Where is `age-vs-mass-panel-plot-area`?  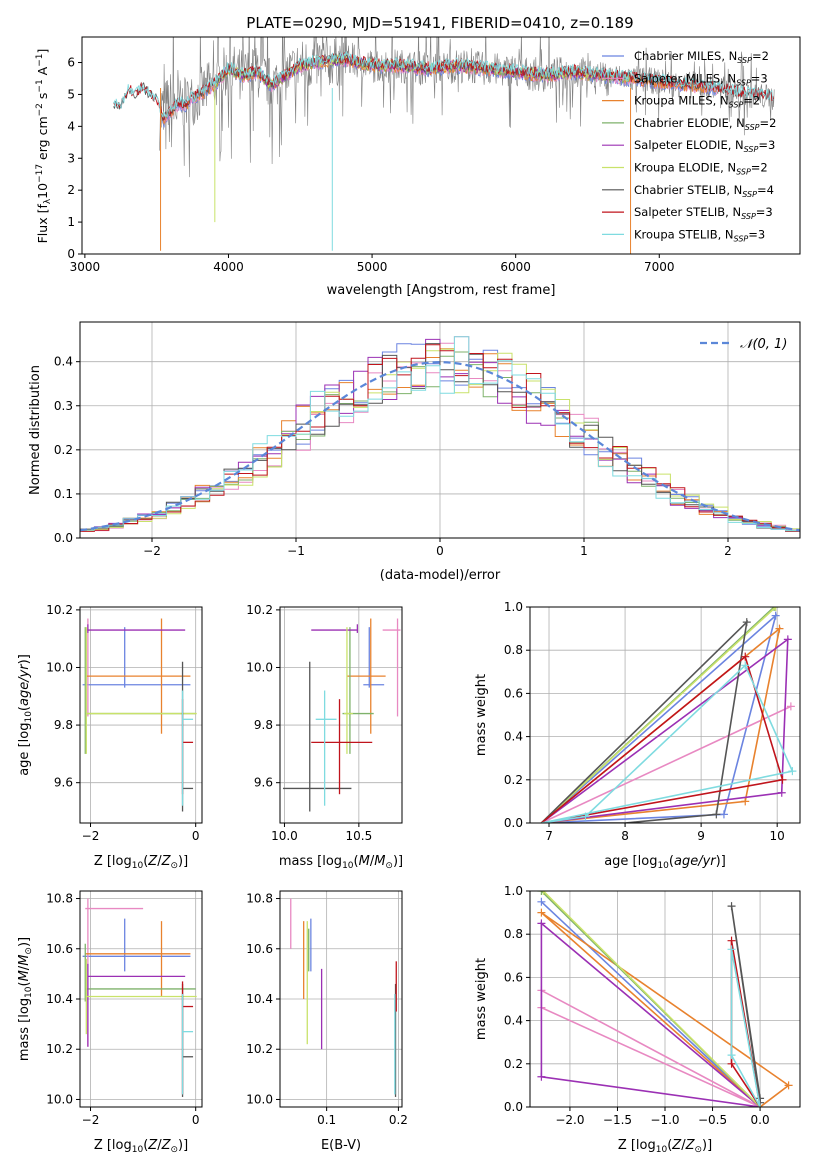
age-vs-mass-panel-plot-area is located at coordinates (341, 715).